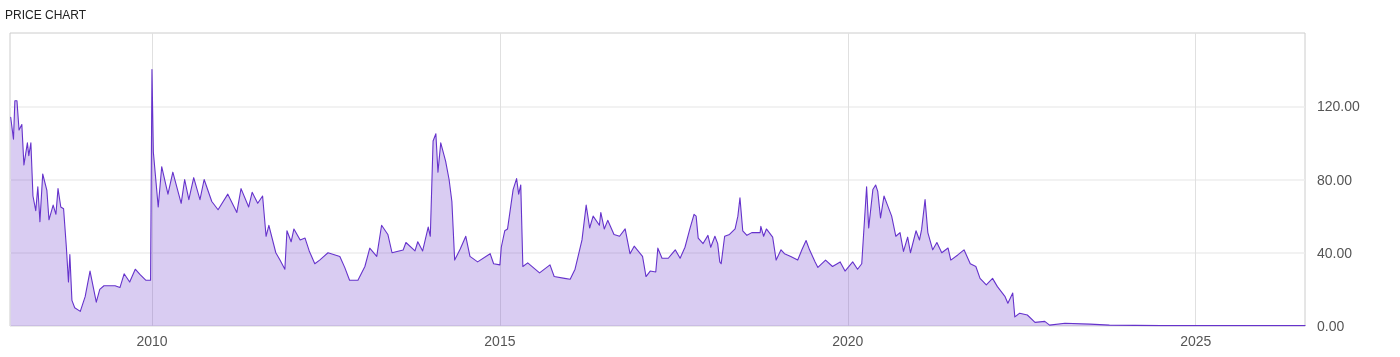 The height and width of the screenshot is (357, 1400). What do you see at coordinates (1331, 326) in the screenshot?
I see `y-tick-label: 0.00` at bounding box center [1331, 326].